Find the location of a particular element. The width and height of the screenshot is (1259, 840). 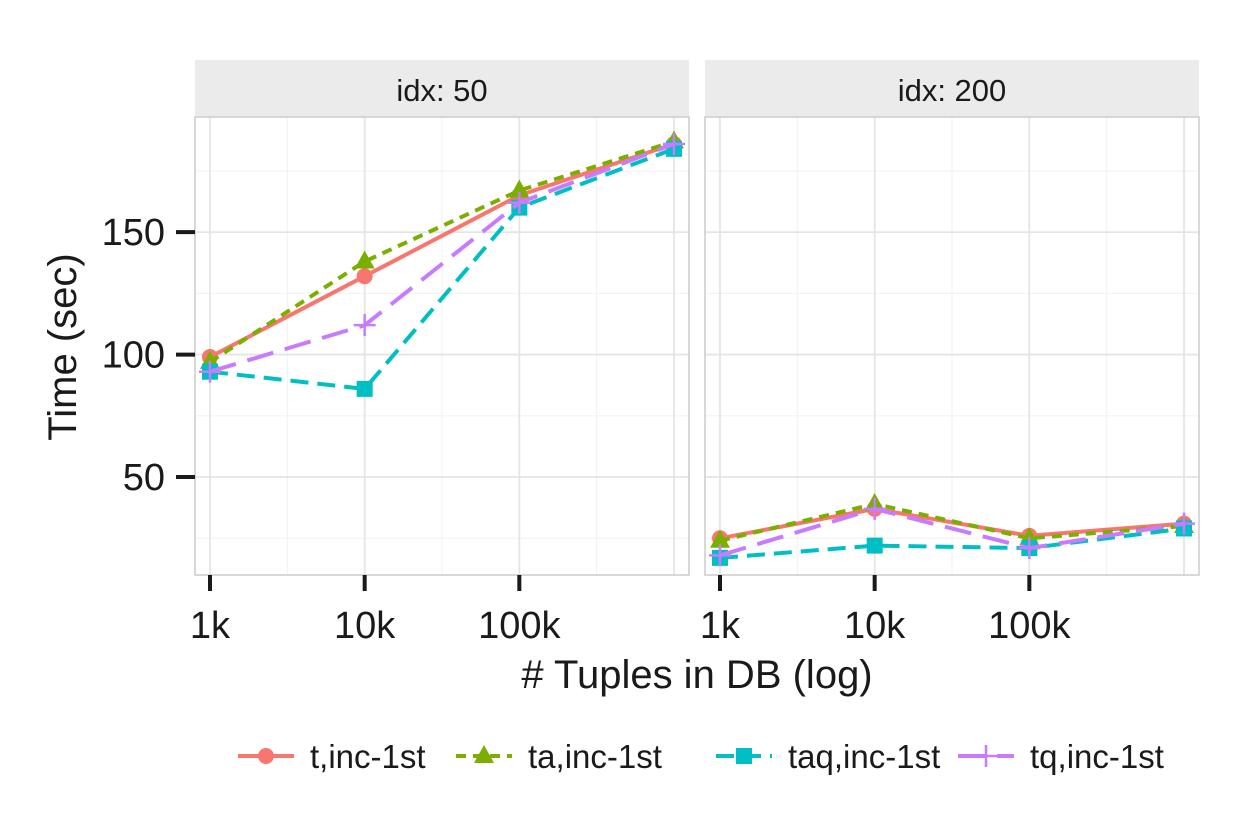

y-tick-label: 100 is located at coordinates (133, 356).